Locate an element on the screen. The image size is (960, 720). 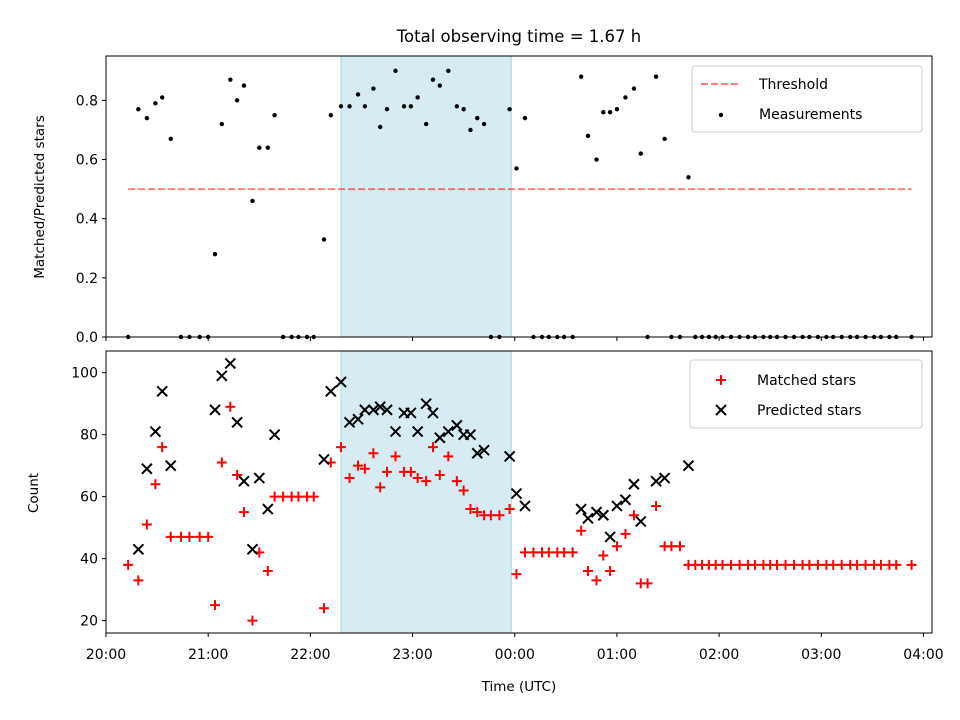
legend-matched-marker is located at coordinates (721, 380).